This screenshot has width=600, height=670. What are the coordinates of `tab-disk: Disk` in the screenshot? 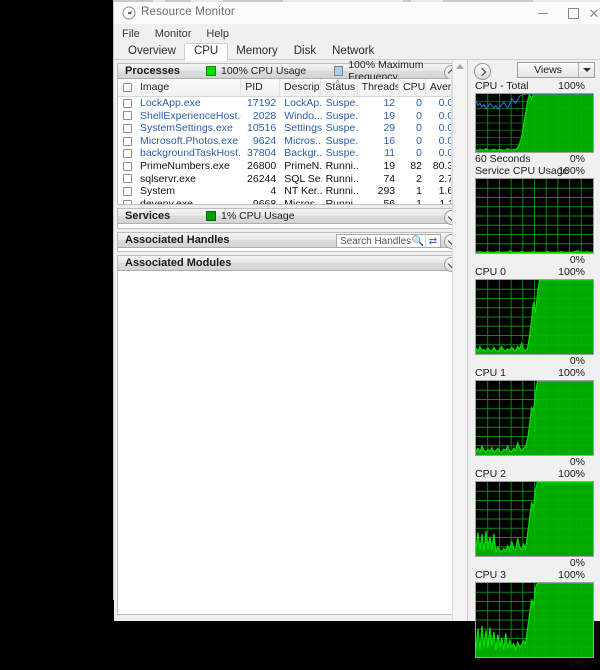 It's located at (305, 51).